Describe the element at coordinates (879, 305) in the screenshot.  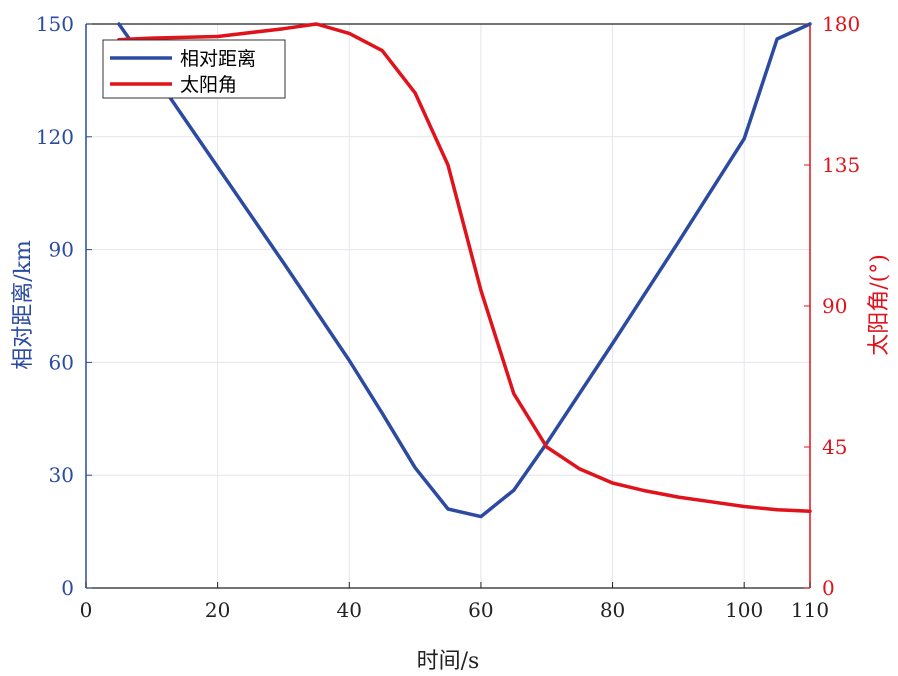
I see `y-axis-right-label: 太阳角/(°)` at that location.